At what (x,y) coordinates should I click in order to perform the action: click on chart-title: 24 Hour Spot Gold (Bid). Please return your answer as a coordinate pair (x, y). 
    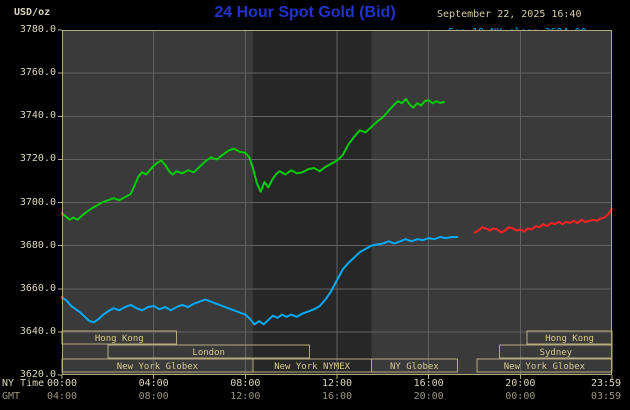
    Looking at the image, I should click on (305, 12).